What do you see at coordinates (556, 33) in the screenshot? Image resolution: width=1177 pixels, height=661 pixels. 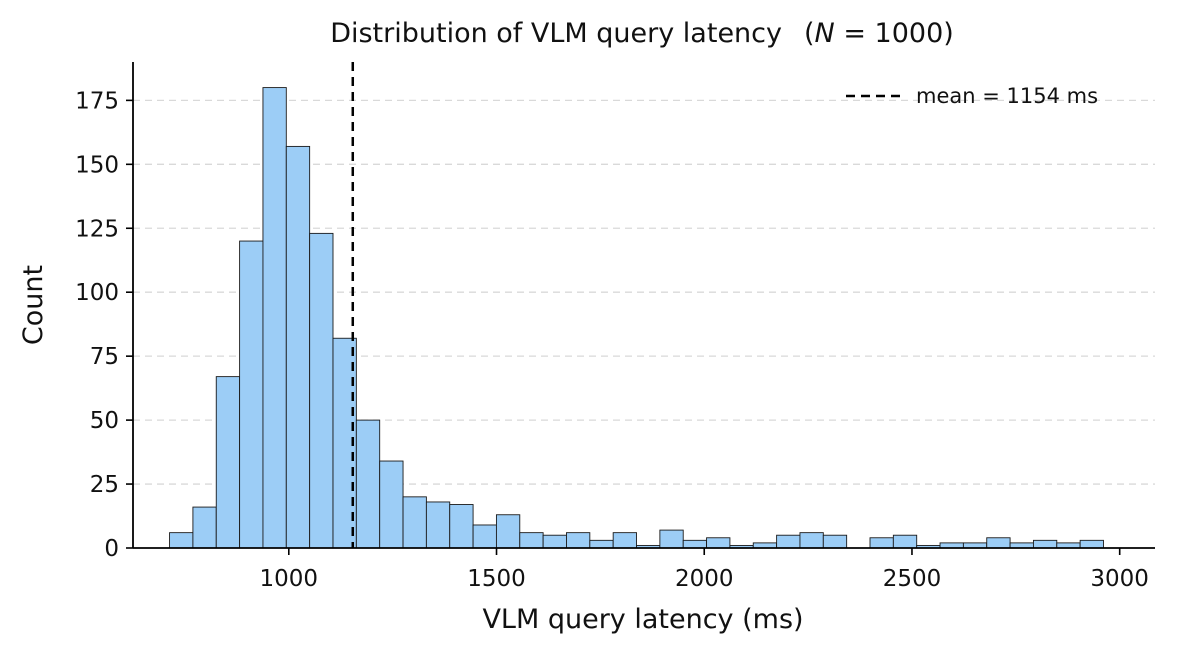 I see `chart-title-main: Distribution of VLM query latency` at bounding box center [556, 33].